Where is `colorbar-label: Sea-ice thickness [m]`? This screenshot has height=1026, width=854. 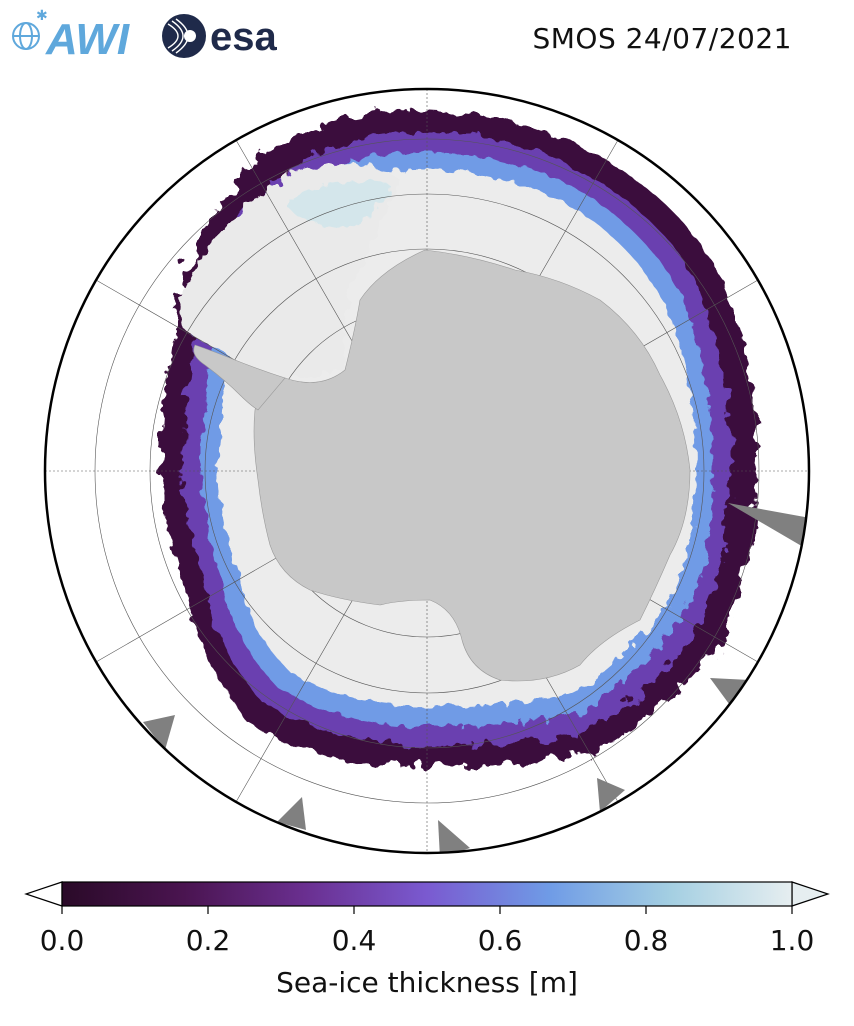 colorbar-label: Sea-ice thickness [m] is located at coordinates (427, 982).